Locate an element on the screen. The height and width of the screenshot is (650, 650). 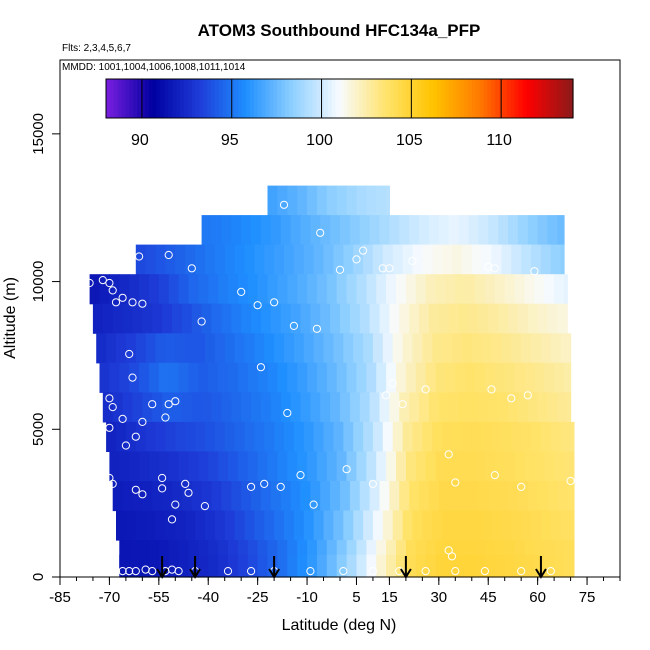
colorbar-tick-label: 110 is located at coordinates (499, 140).